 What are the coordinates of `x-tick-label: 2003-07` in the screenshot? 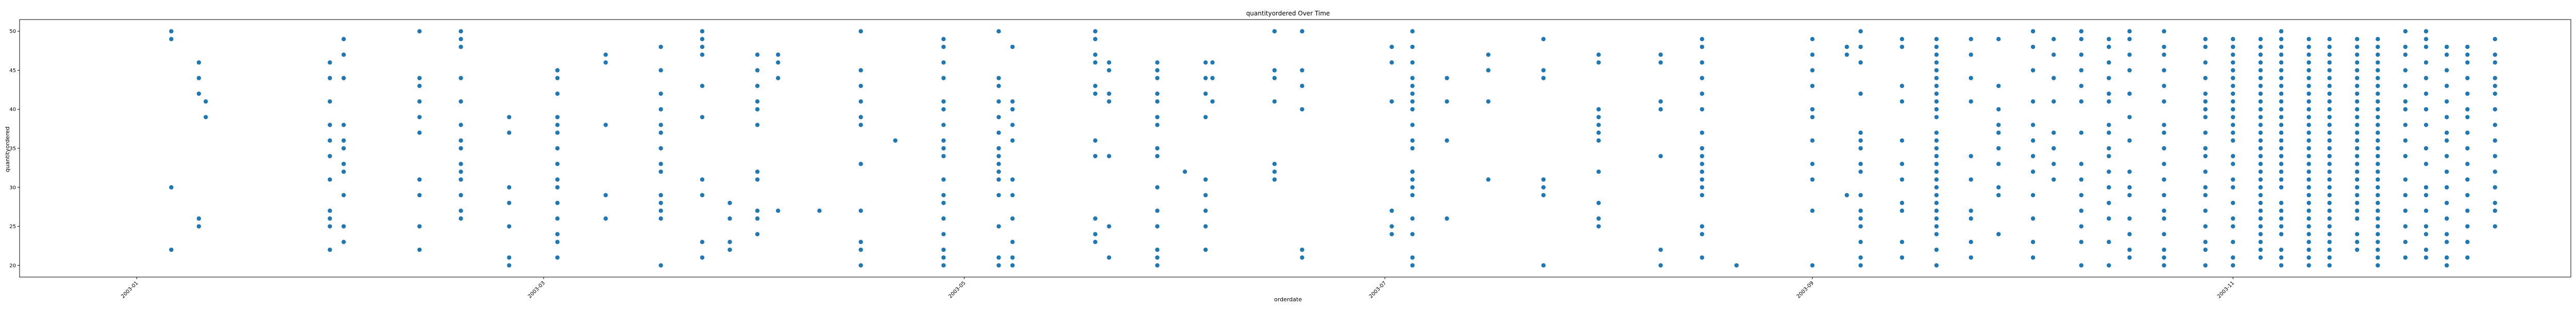 It's located at (1377, 289).